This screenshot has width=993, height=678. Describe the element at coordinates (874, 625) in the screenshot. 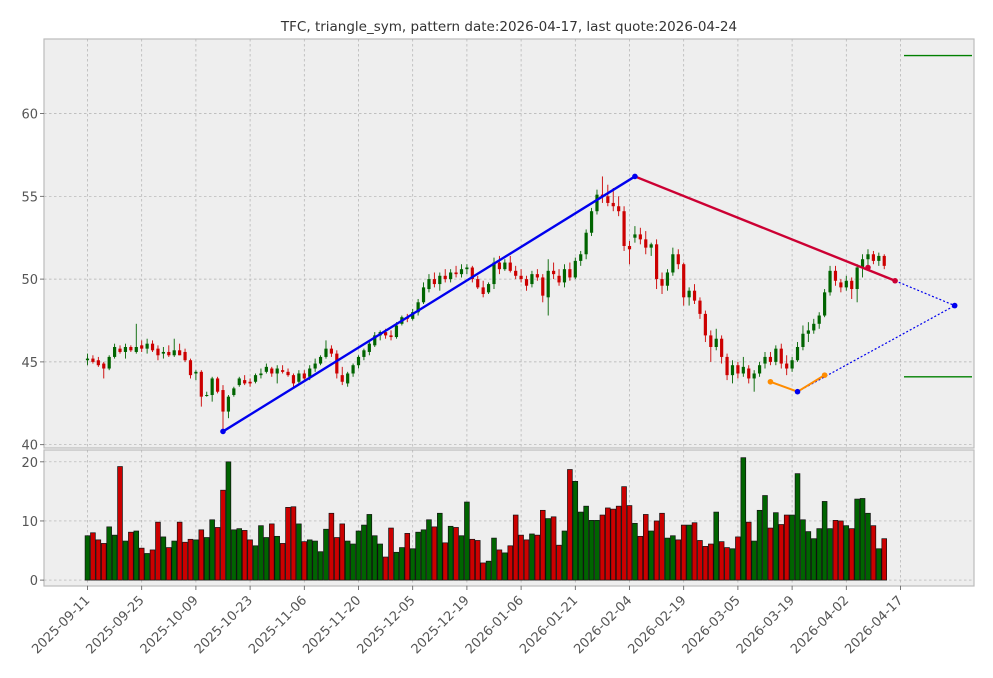

I see `x-tick-label: 2026-04-17` at that location.